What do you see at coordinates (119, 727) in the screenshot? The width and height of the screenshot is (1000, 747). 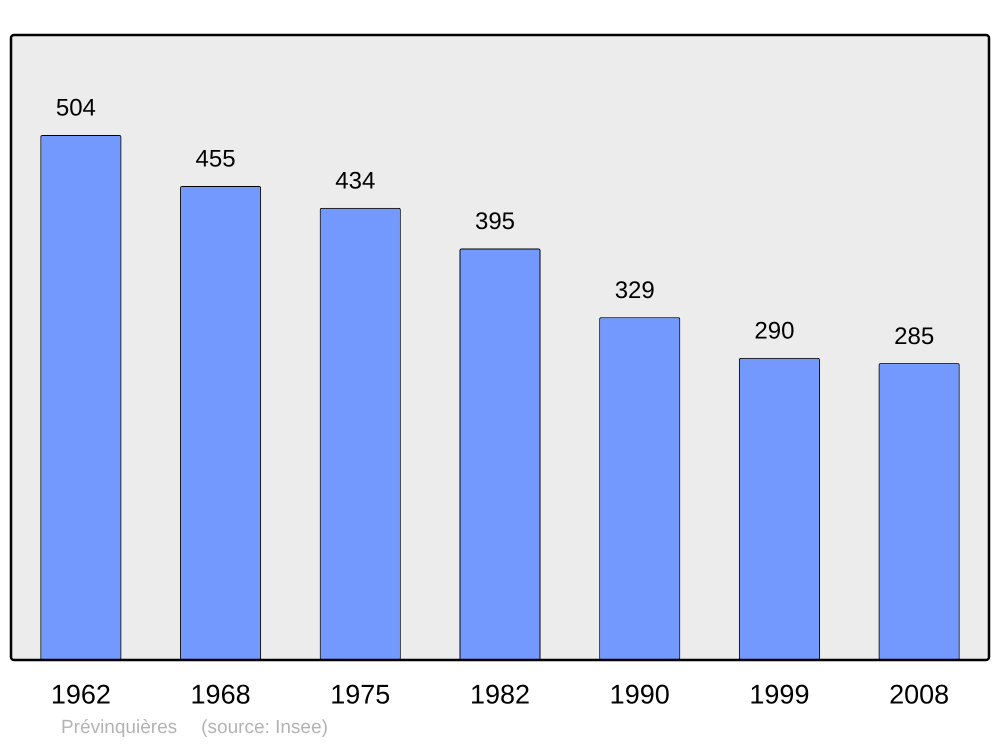 I see `text: Prévinquières` at bounding box center [119, 727].